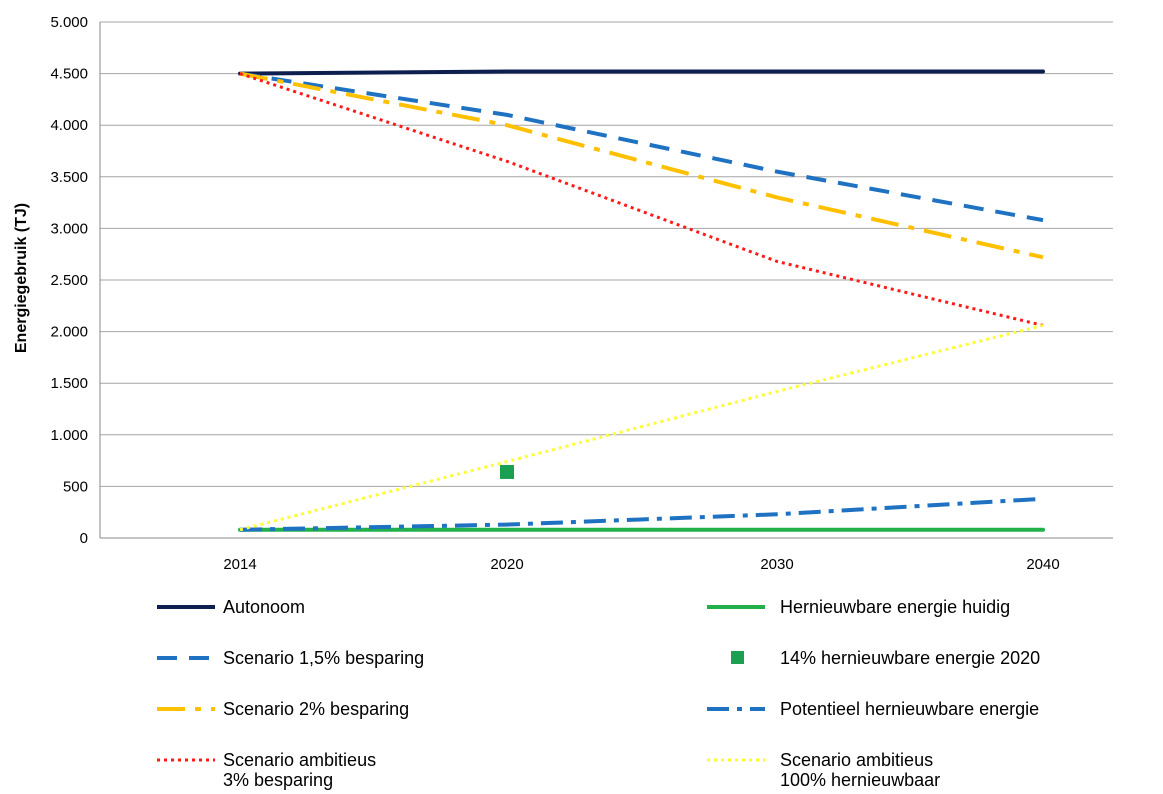 The height and width of the screenshot is (794, 1163). Describe the element at coordinates (69, 332) in the screenshot. I see `y-tick-label: 2.000` at that location.